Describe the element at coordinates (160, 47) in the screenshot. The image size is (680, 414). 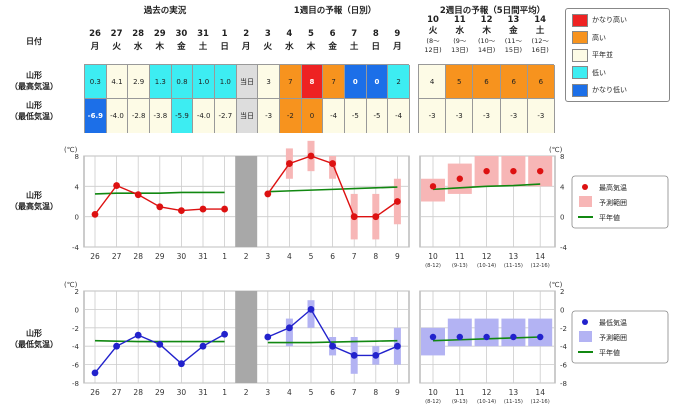
I see `day-weekday: 木` at that location.